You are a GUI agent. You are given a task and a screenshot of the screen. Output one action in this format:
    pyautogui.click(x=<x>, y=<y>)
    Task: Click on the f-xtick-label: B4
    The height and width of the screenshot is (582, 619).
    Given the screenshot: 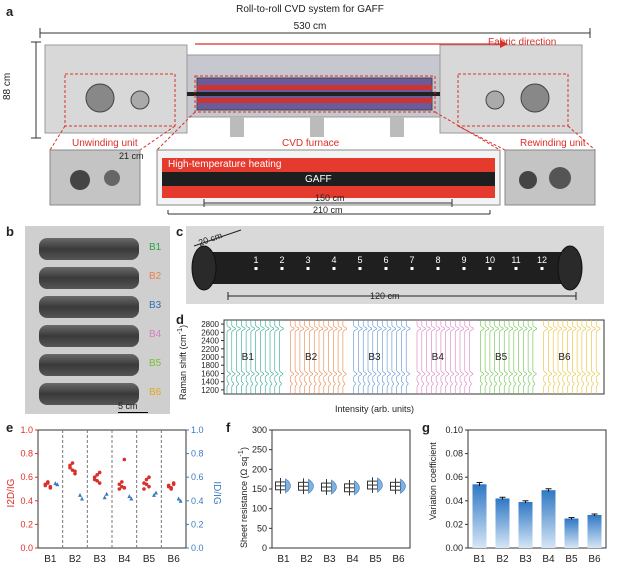 What is the action you would take?
    pyautogui.click(x=352, y=559)
    